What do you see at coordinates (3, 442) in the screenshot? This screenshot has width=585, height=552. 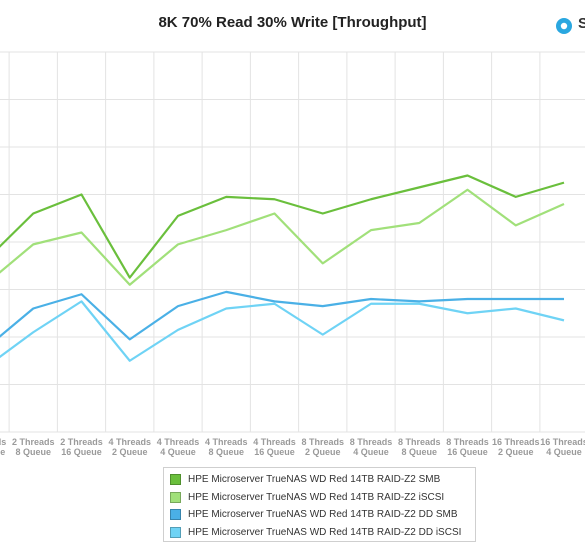 I see `x-tick-label: 1 Threads` at bounding box center [3, 442].